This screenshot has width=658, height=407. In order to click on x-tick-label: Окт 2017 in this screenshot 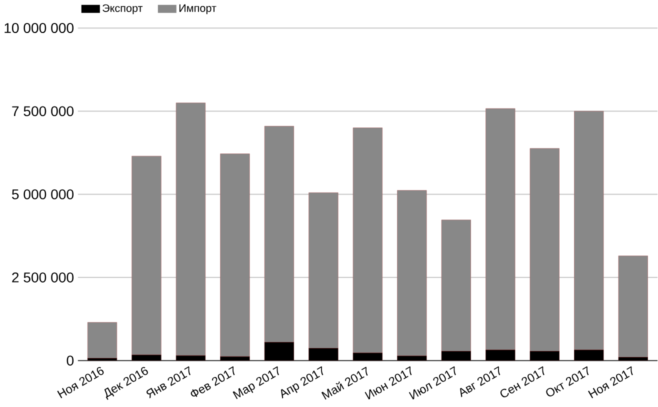, I will do `click(567, 381)`.